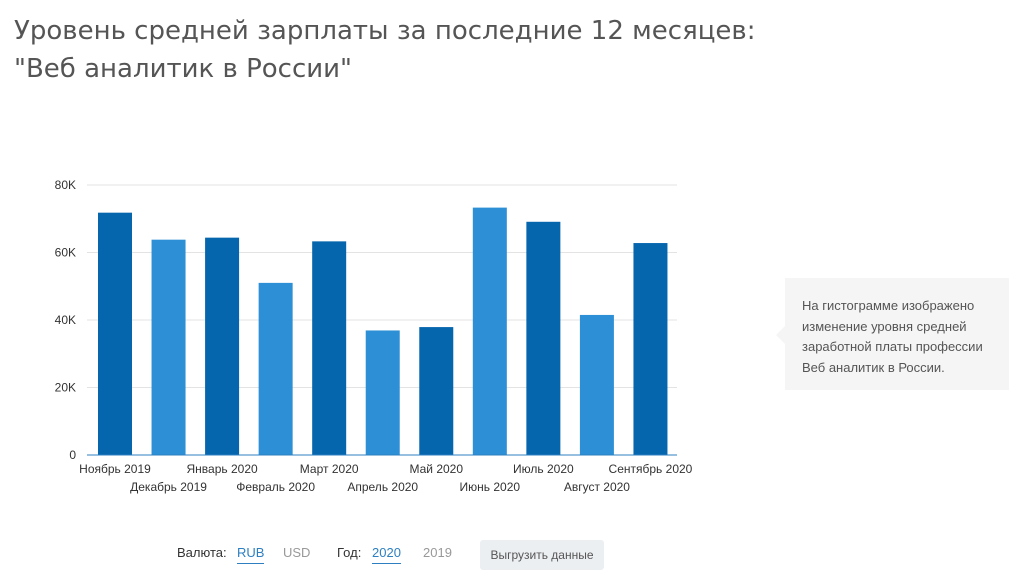  I want to click on x-tick-label: Май 2020, so click(436, 469).